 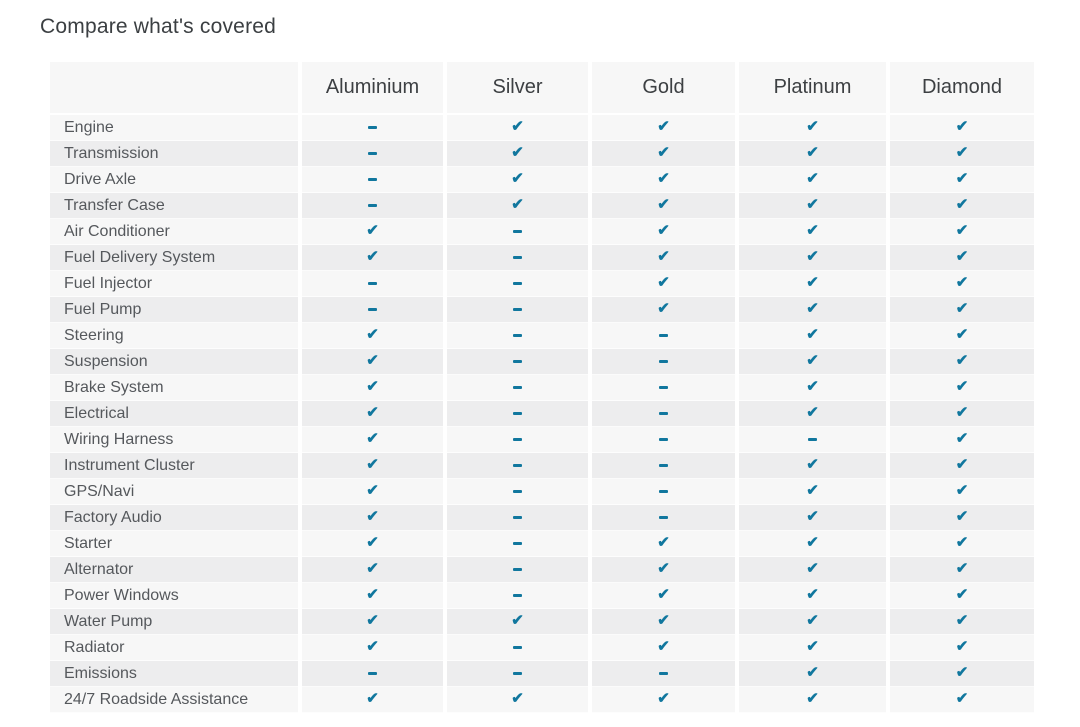 What do you see at coordinates (542, 87) in the screenshot?
I see `table-header-row: Aluminium Silver Gold Platinum Diamond` at bounding box center [542, 87].